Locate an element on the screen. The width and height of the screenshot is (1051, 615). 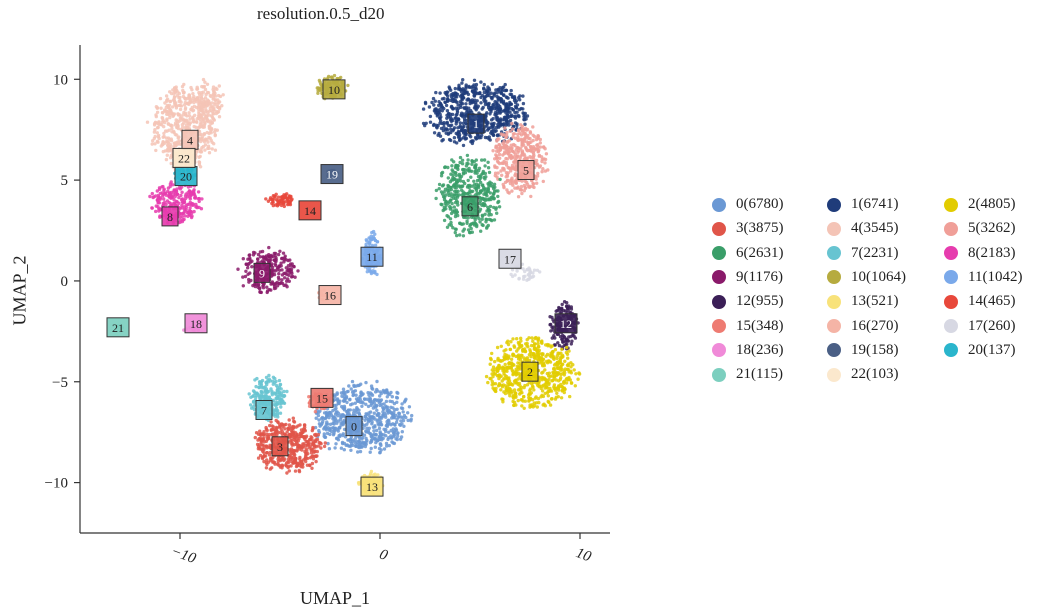
cluster-5-points is located at coordinates (520, 160).